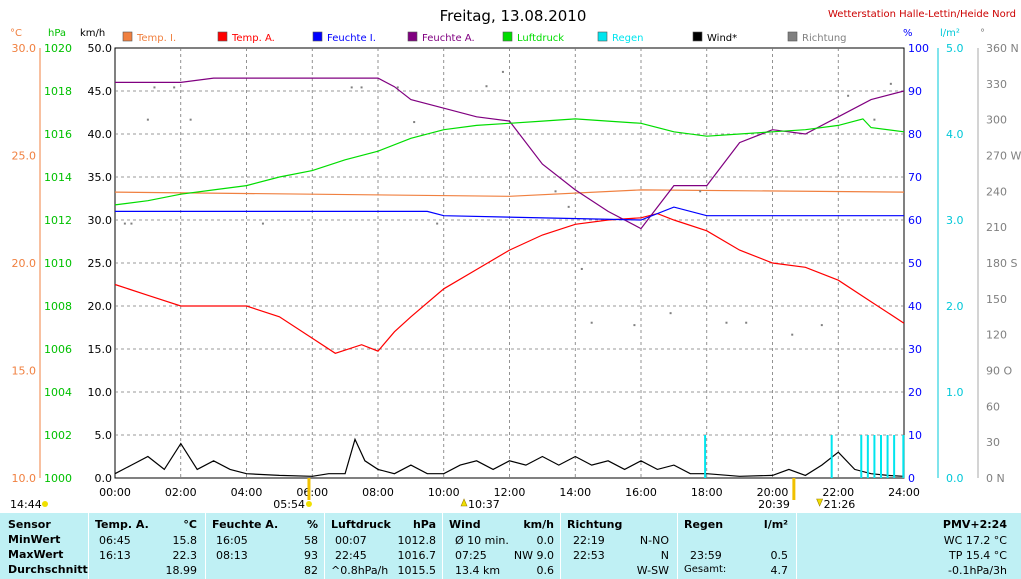 This screenshot has width=1021, height=579. What do you see at coordinates (704, 524) in the screenshot?
I see `header-rain: Regen` at bounding box center [704, 524].